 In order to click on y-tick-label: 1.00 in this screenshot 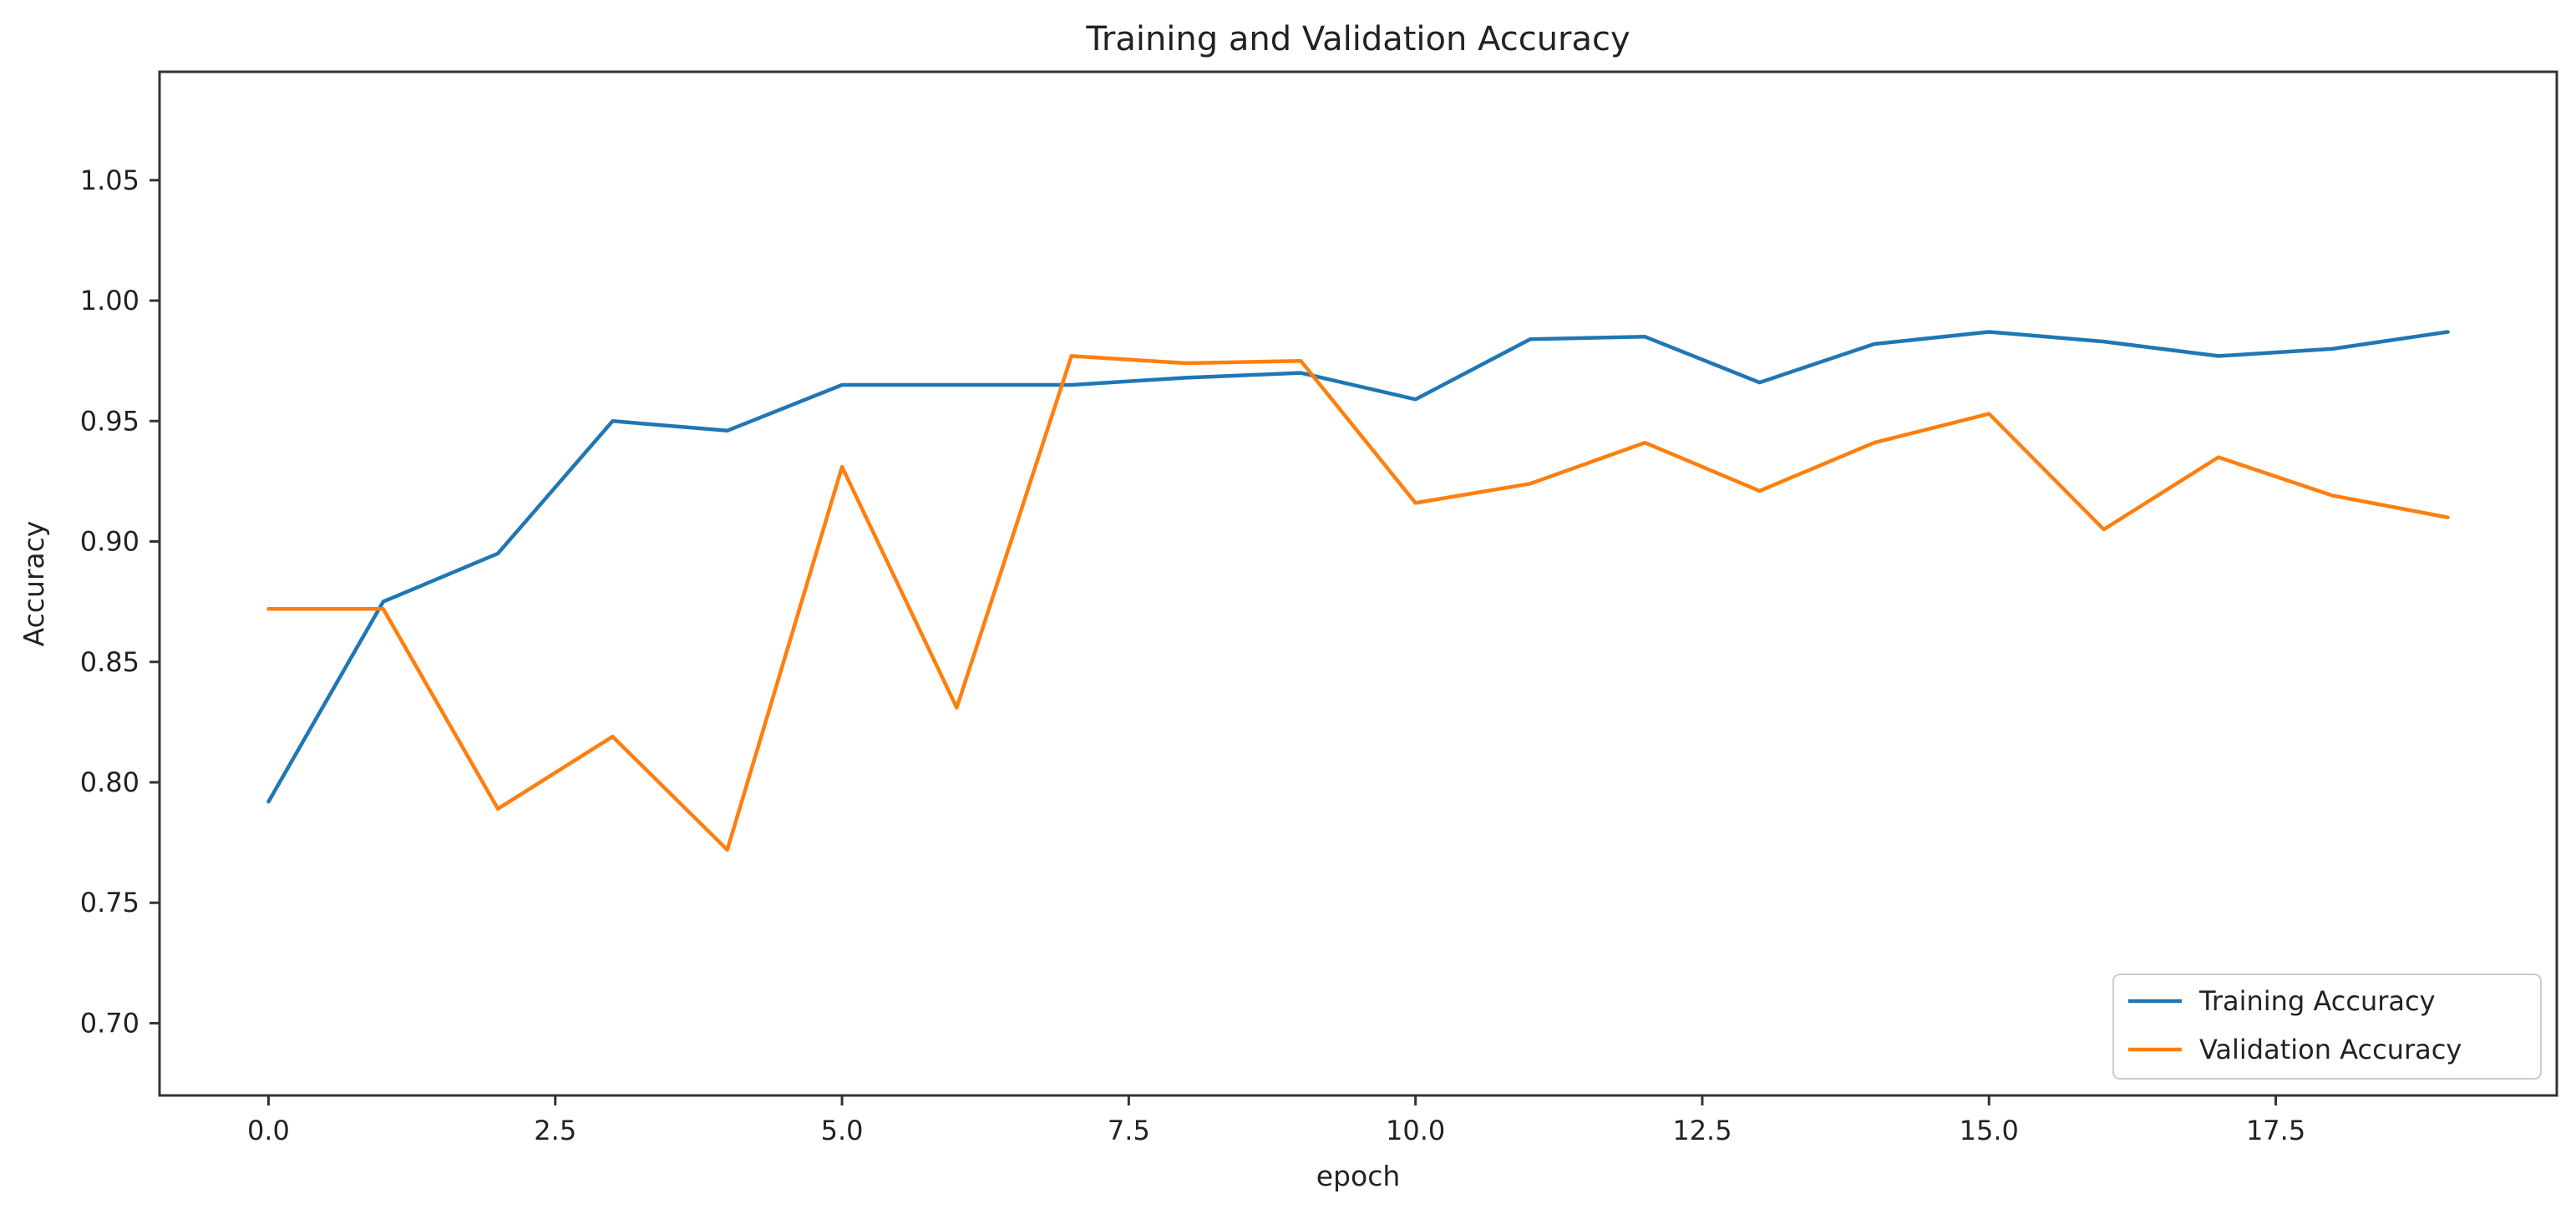, I will do `click(110, 300)`.